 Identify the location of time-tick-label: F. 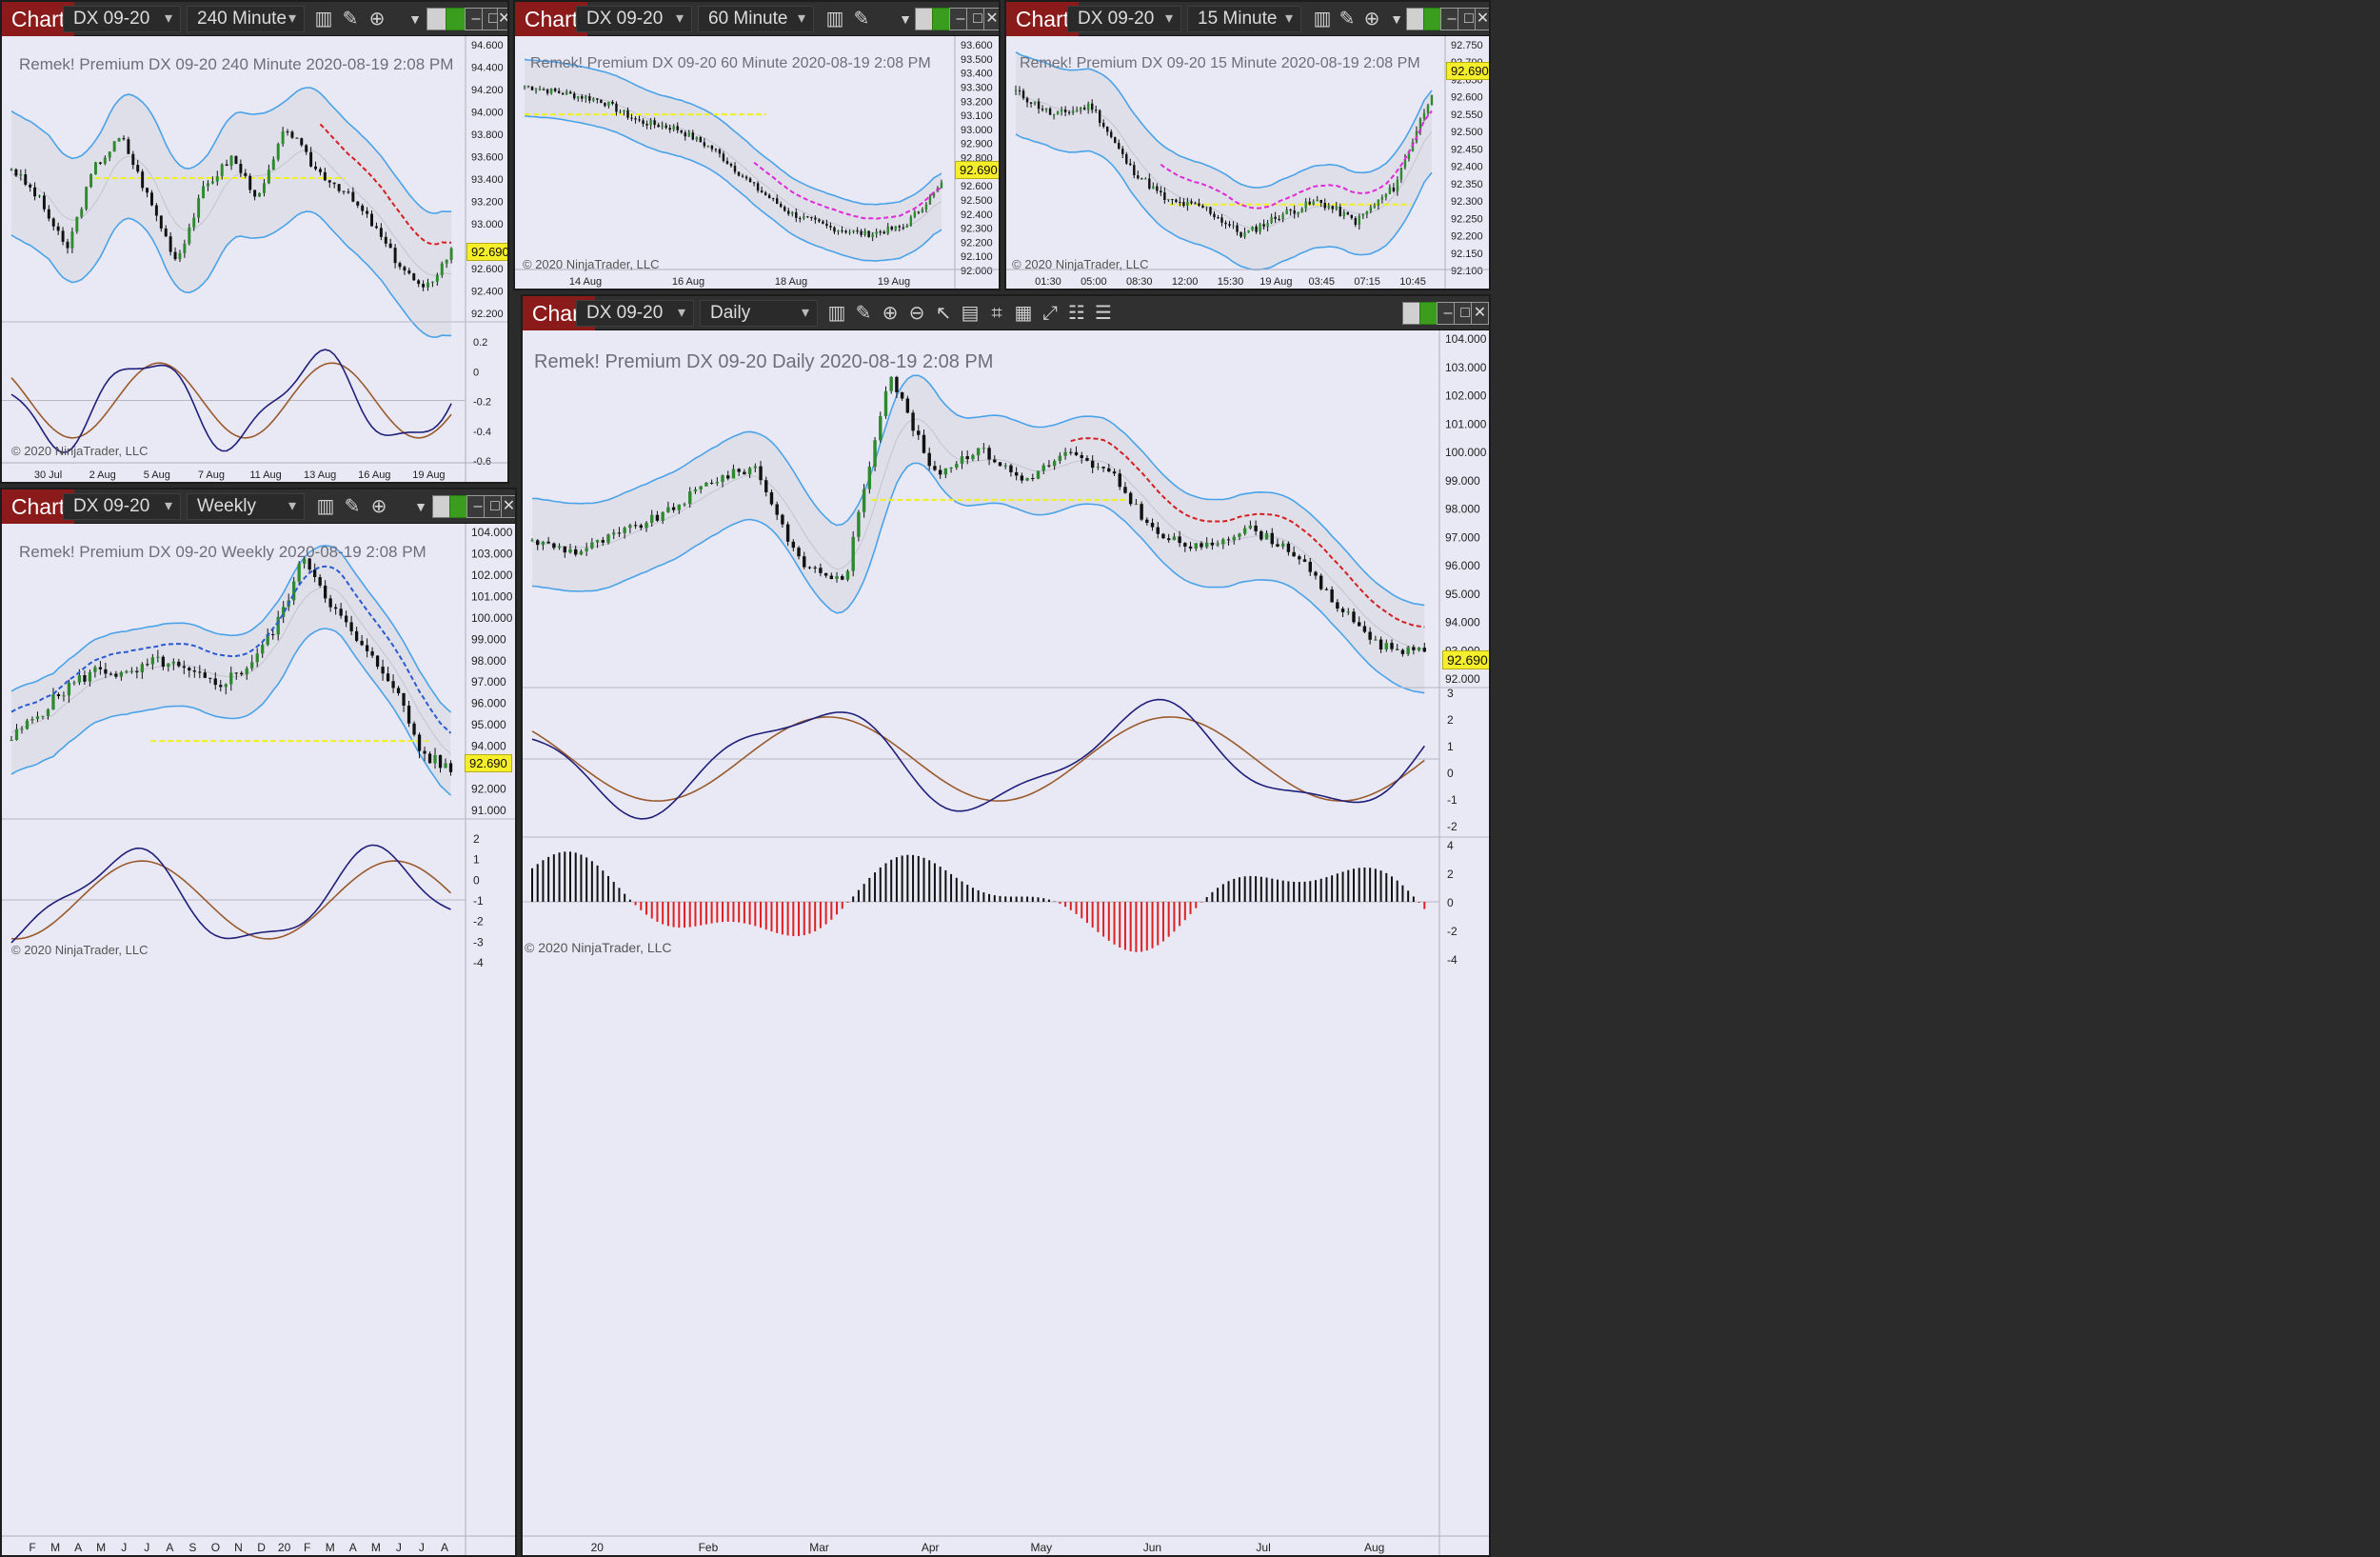
(307, 1547).